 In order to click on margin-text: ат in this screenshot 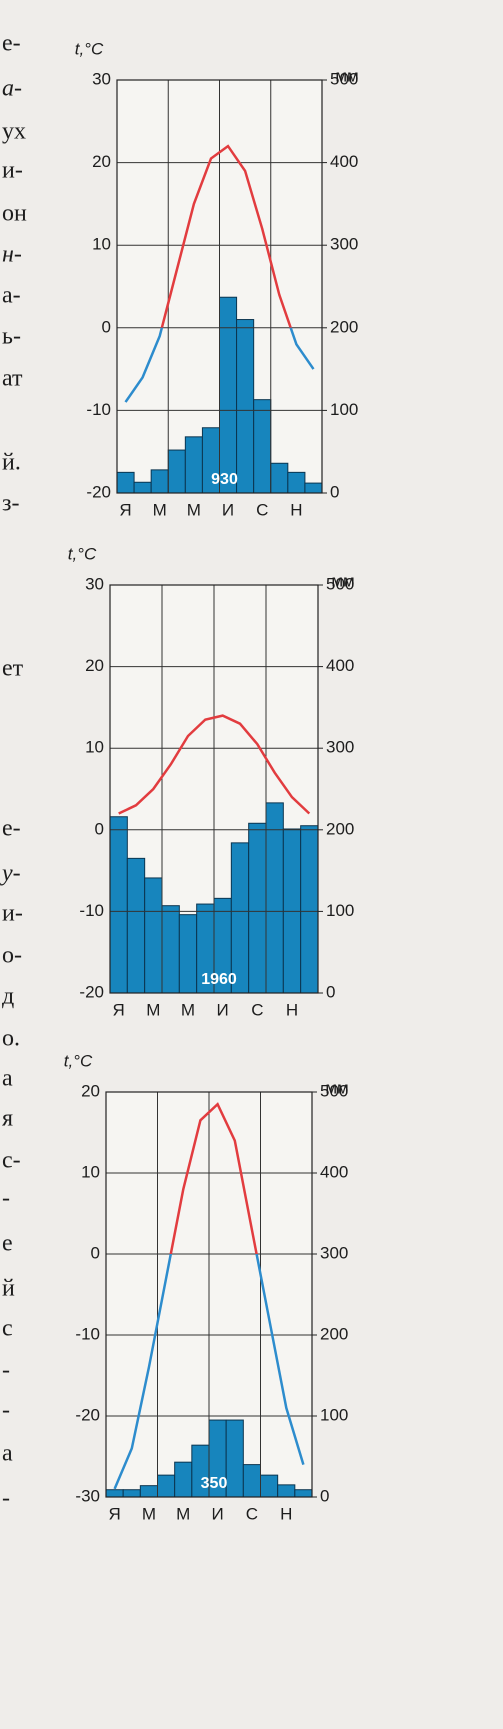, I will do `click(12, 379)`.